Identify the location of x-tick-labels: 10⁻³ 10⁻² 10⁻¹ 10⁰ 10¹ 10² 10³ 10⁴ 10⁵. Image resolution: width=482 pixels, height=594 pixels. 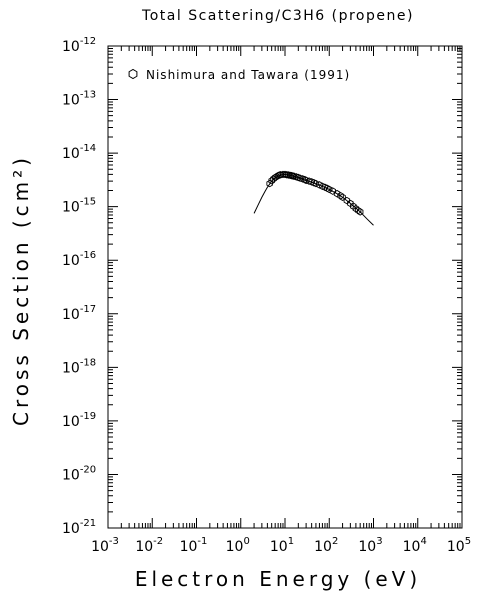
(281, 545).